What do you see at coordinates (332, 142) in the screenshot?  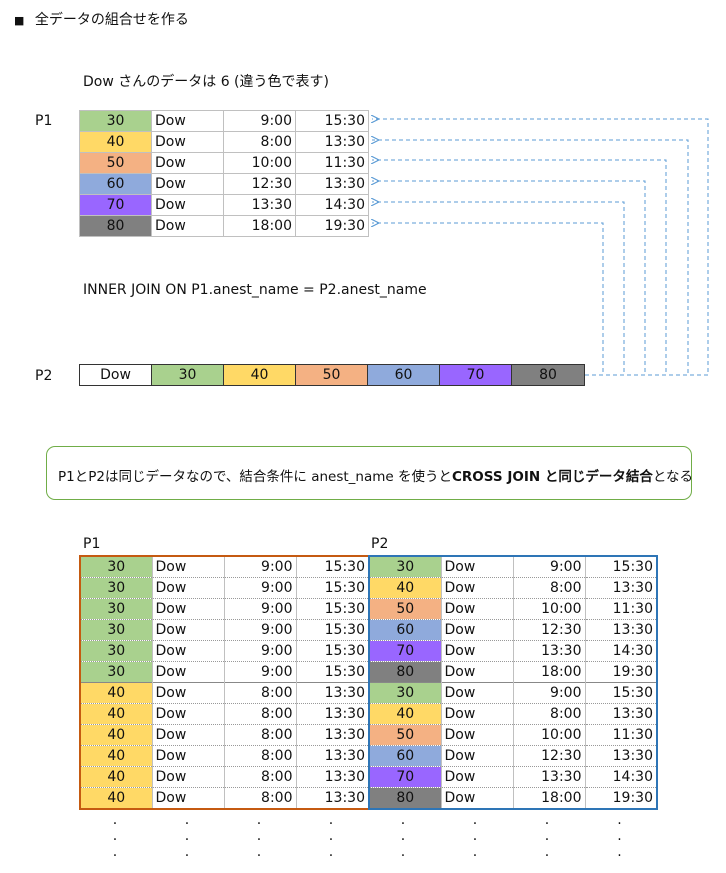 I see `p1-end-cell: 13:30` at bounding box center [332, 142].